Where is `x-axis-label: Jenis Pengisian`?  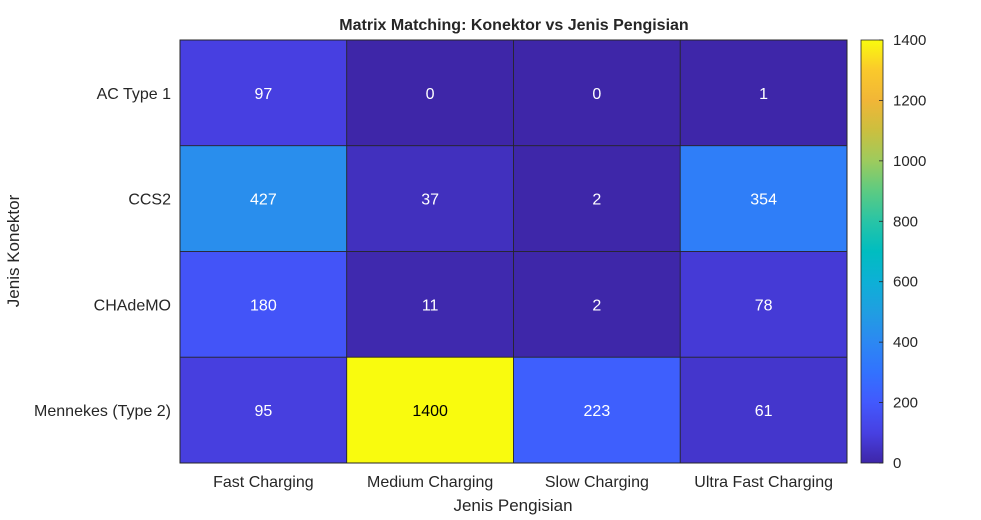
x-axis-label: Jenis Pengisian is located at coordinates (512, 505).